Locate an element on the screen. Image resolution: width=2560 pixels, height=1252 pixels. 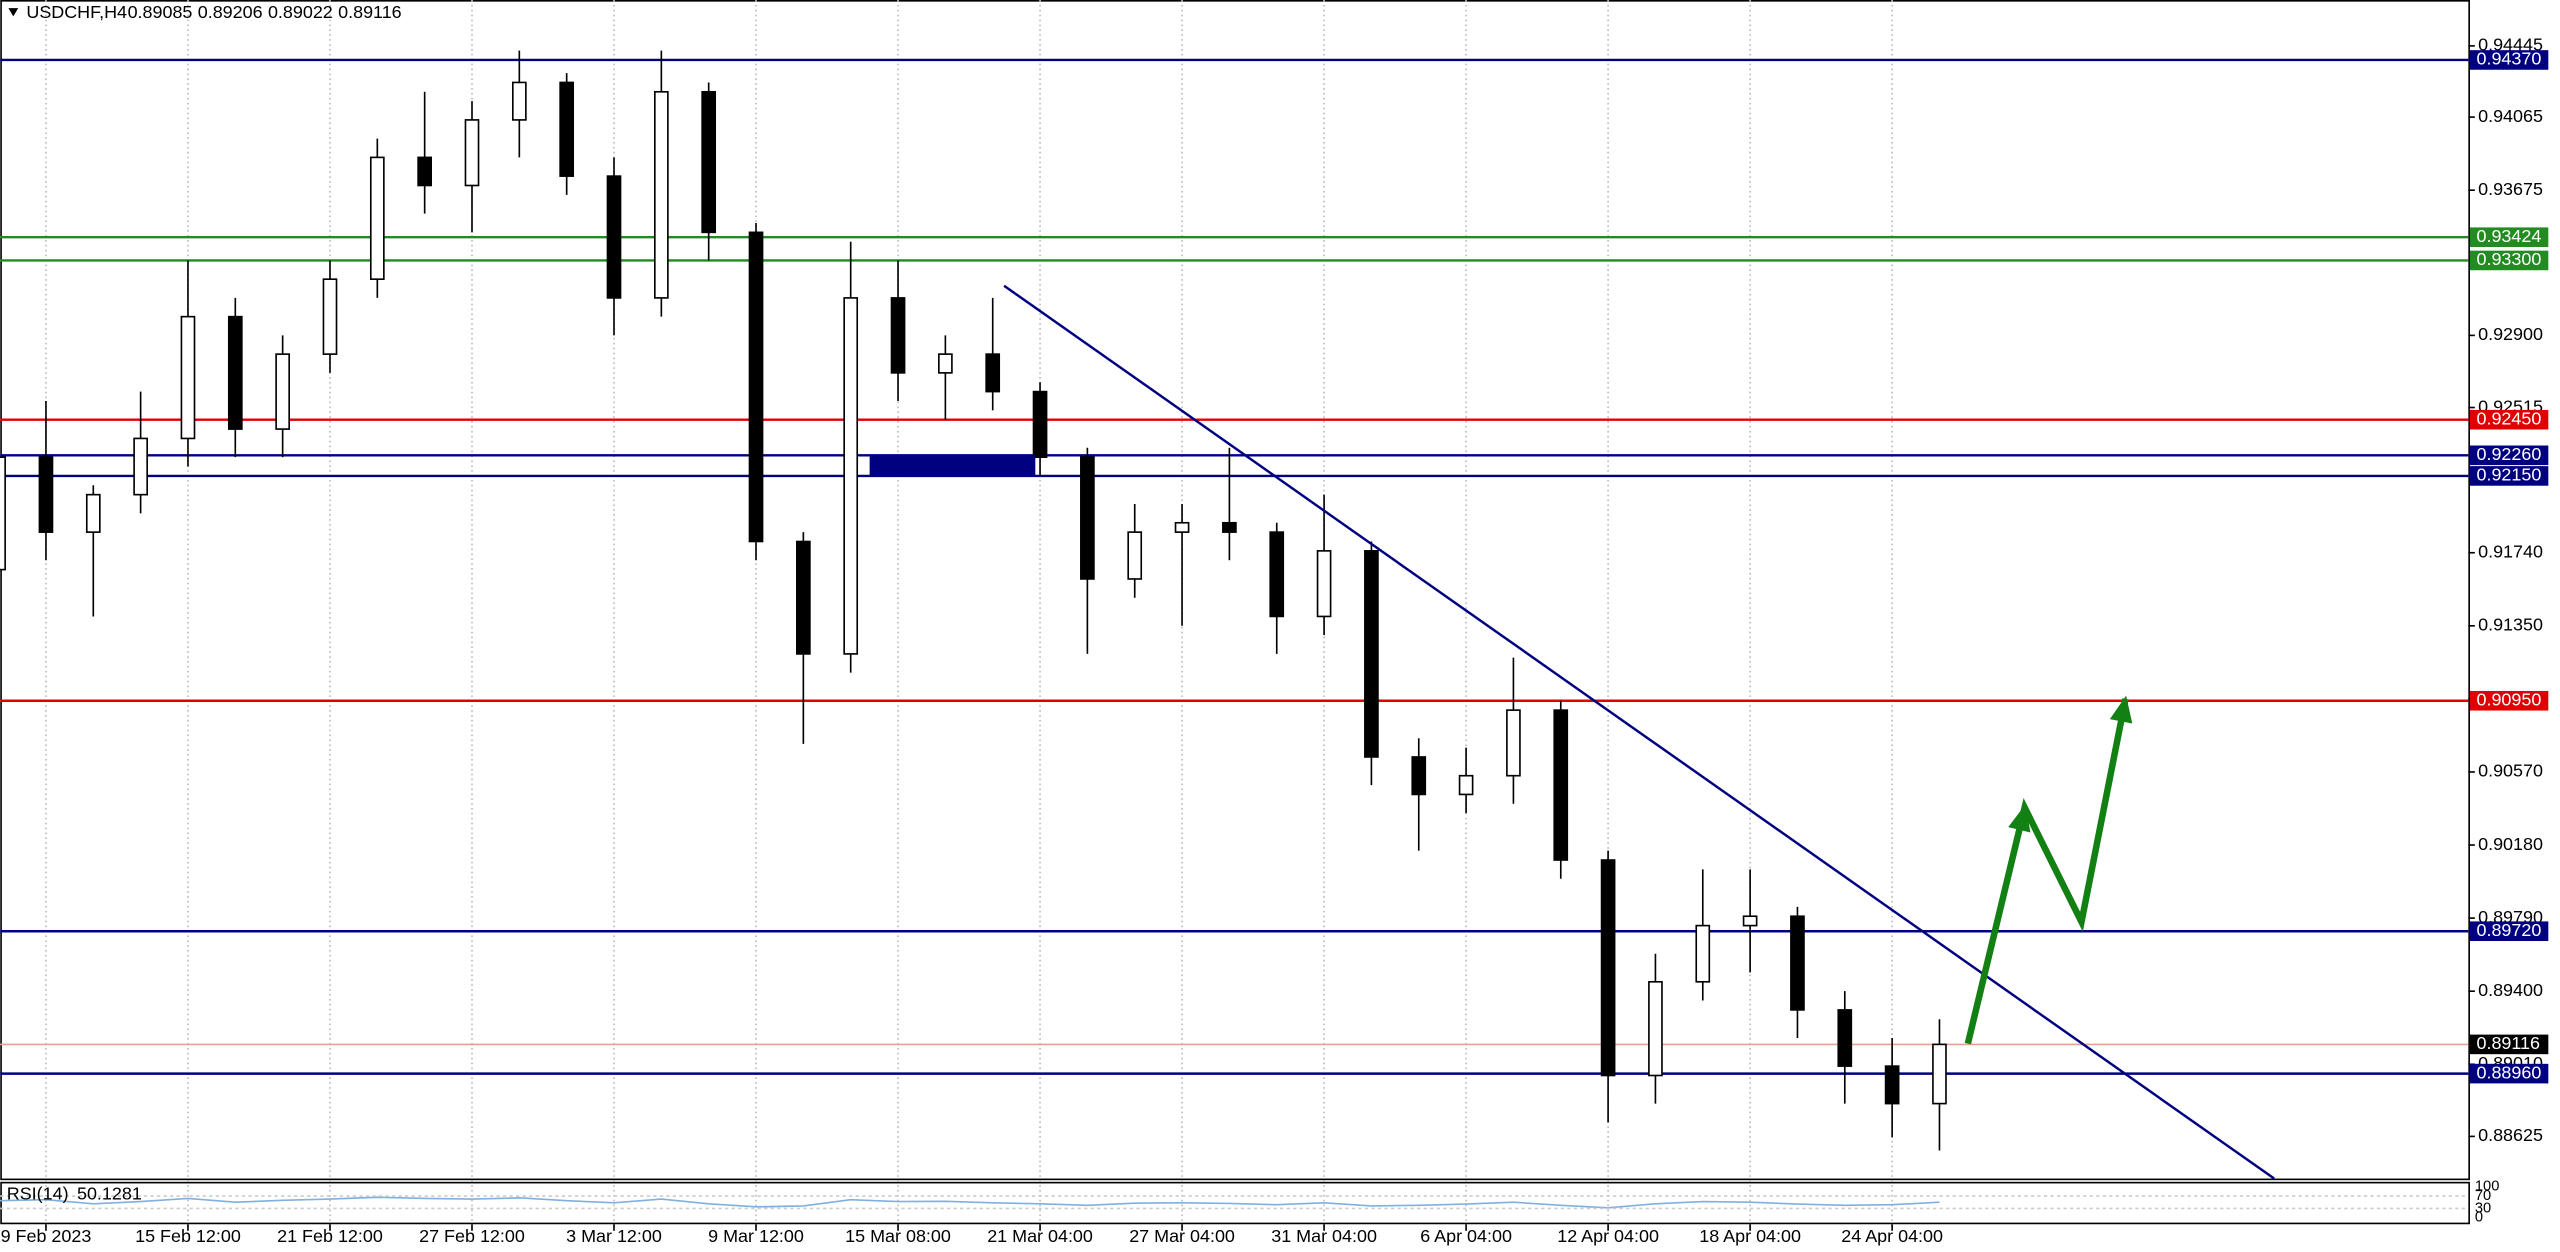
y-tick-label: 0.91350 is located at coordinates (2510, 625).